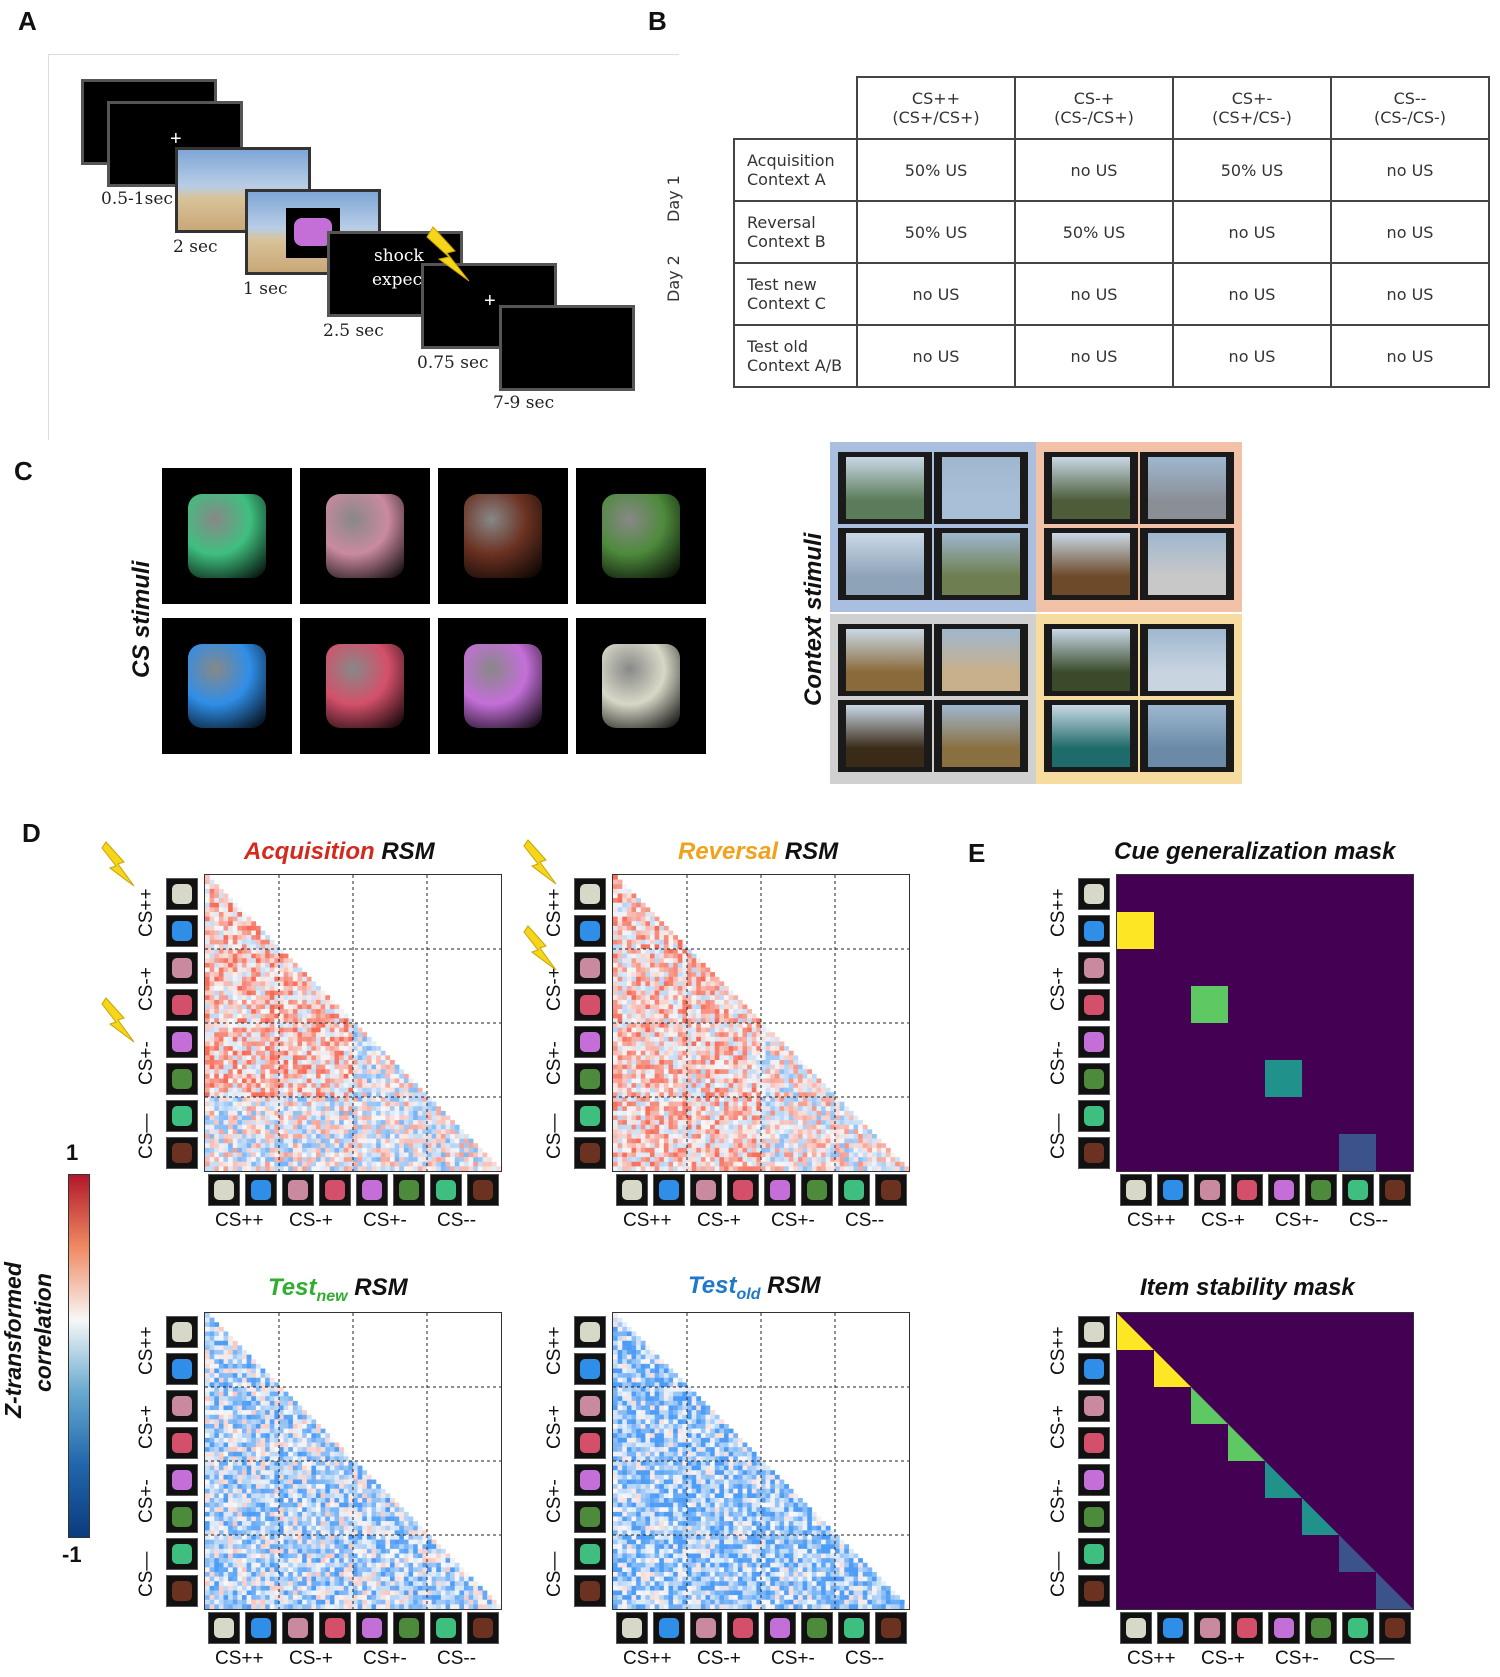 The width and height of the screenshot is (1500, 1677). I want to click on table-cell: no US, so click(1252, 356).